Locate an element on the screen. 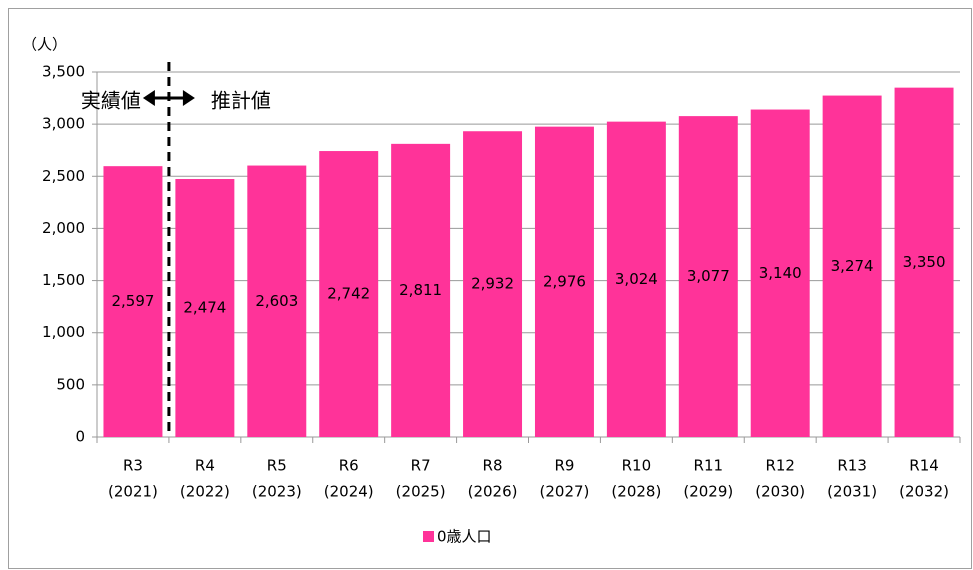 The image size is (973, 570). value-label: 2,976 is located at coordinates (564, 281).